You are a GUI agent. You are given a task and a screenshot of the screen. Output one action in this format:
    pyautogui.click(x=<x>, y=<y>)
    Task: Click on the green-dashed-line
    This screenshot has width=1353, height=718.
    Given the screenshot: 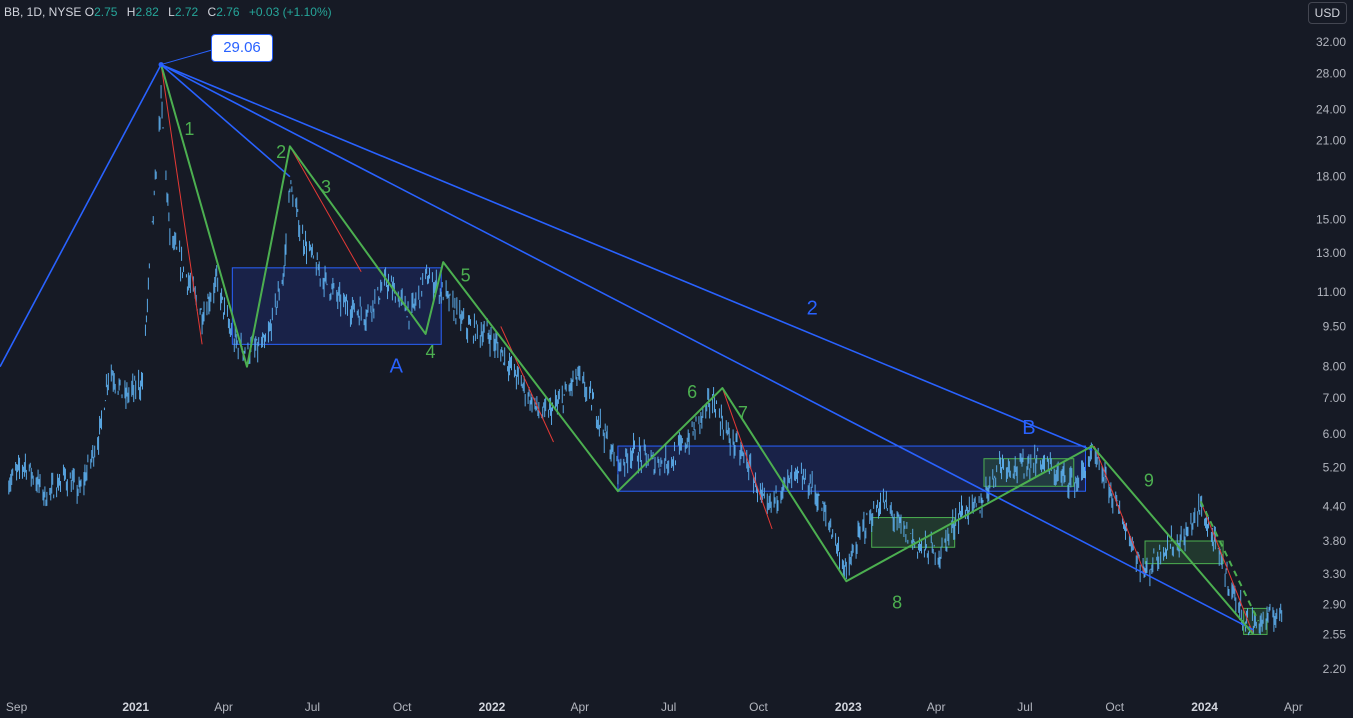 What is the action you would take?
    pyautogui.click(x=1229, y=561)
    